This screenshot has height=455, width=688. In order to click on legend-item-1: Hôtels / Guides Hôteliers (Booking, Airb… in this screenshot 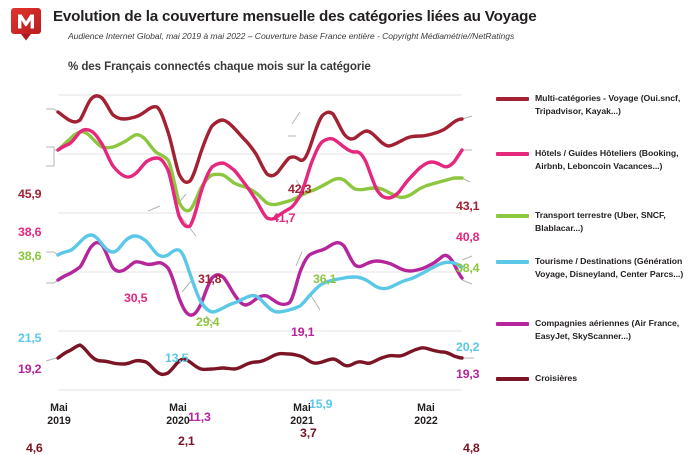, I will do `click(592, 160)`.